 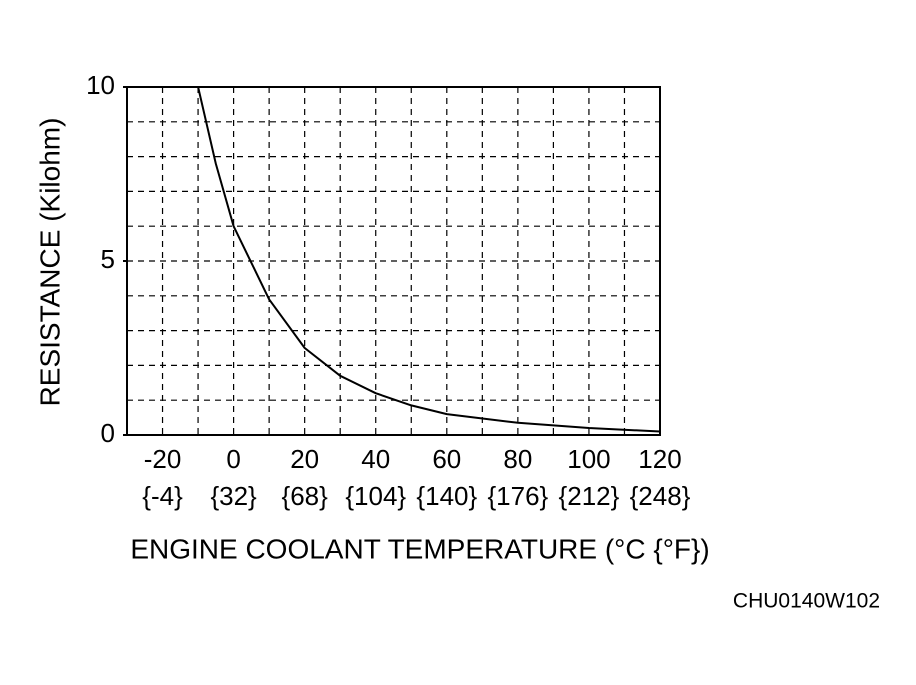 I want to click on x-tick-sublabel: {104}, so click(x=375, y=496).